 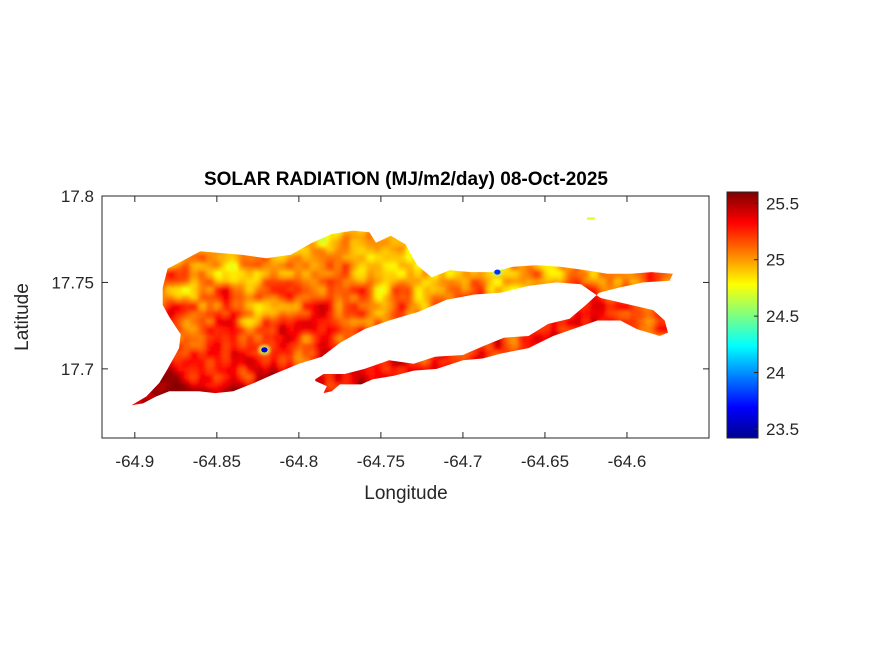 I want to click on y-tick-label: 17.7, so click(x=77, y=369).